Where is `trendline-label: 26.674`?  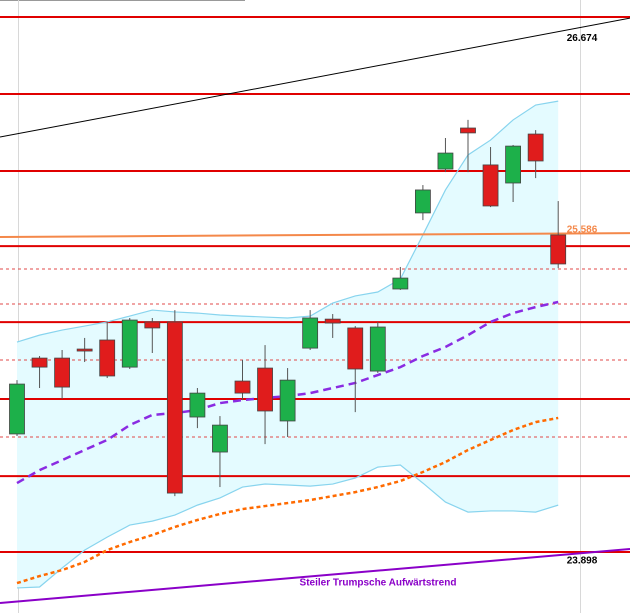 trendline-label: 26.674 is located at coordinates (582, 38).